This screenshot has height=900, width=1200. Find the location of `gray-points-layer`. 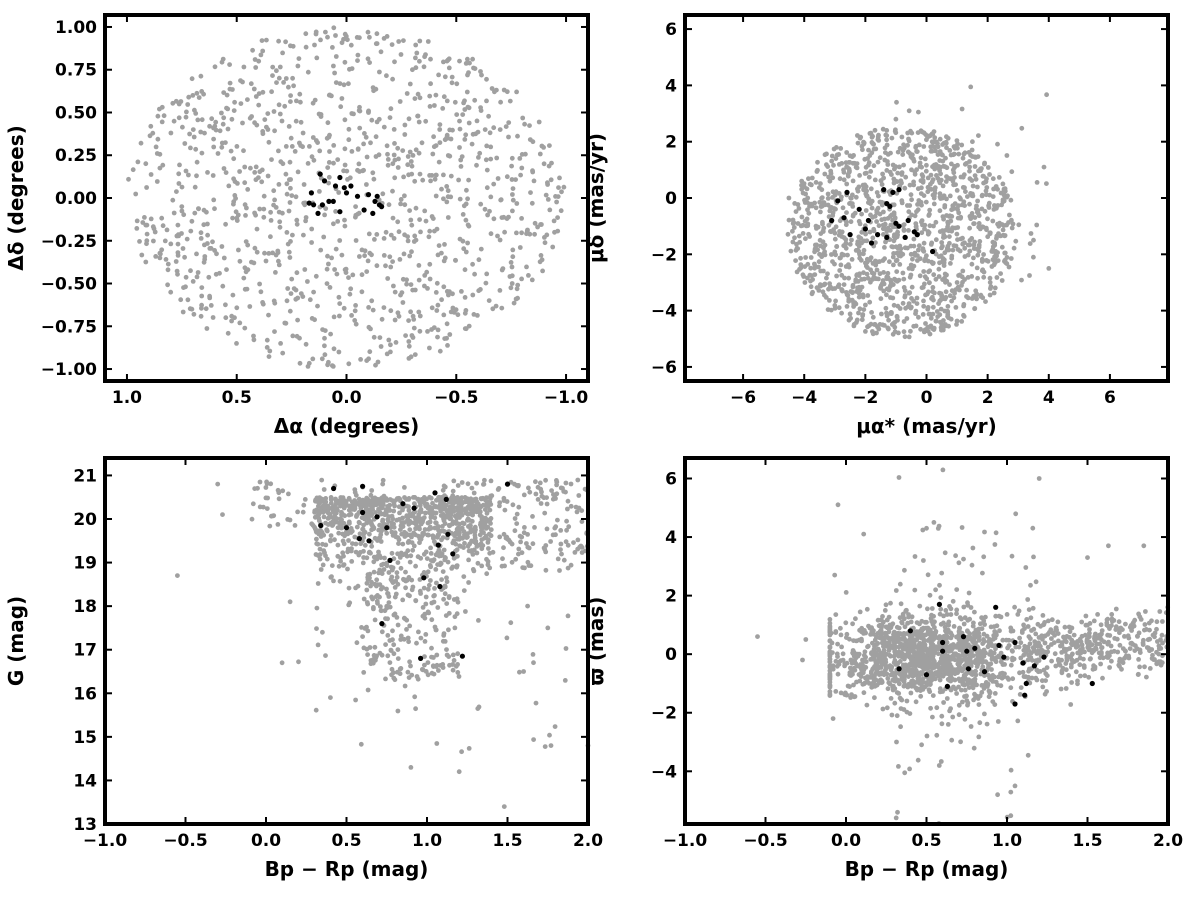

gray-points-layer is located at coordinates (963, 646).